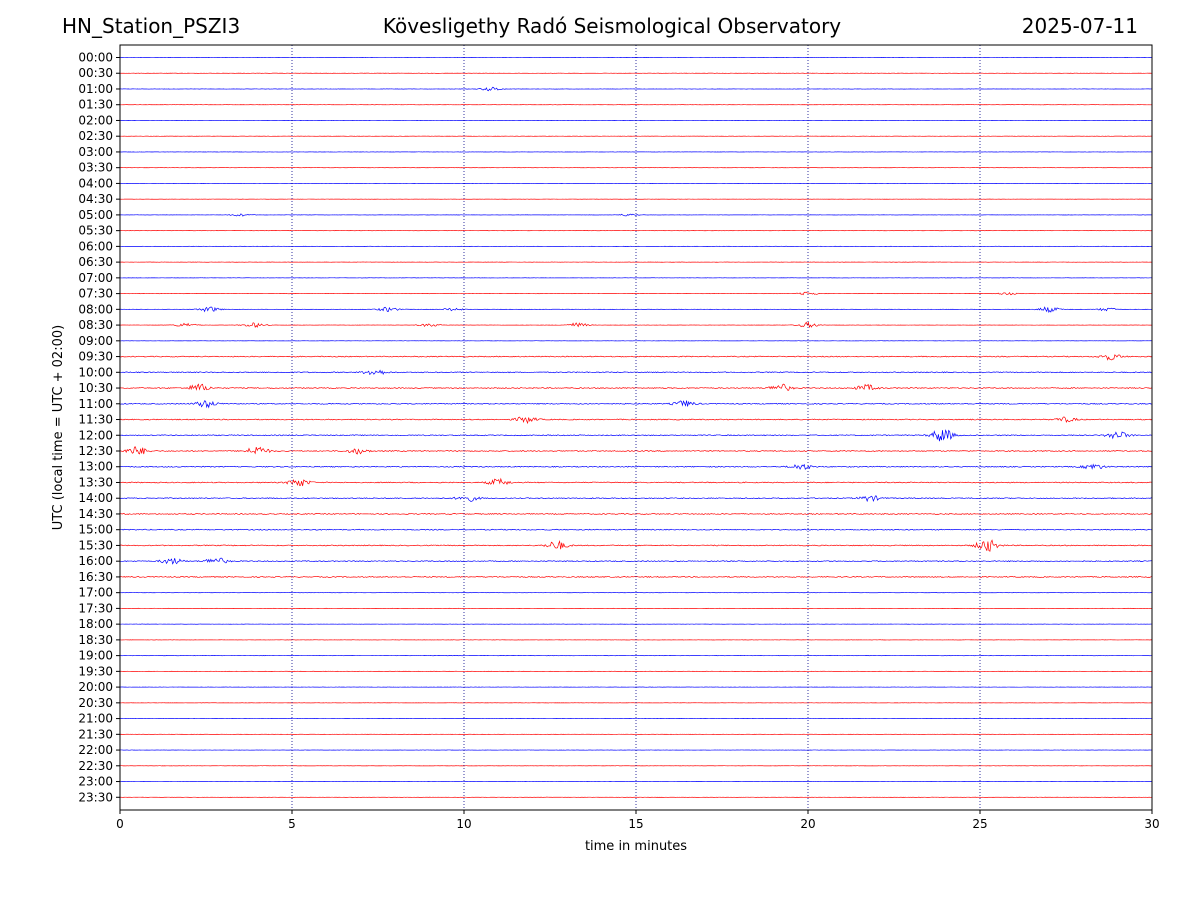  Describe the element at coordinates (95, 593) in the screenshot. I see `y-tick-label: 17:00` at that location.